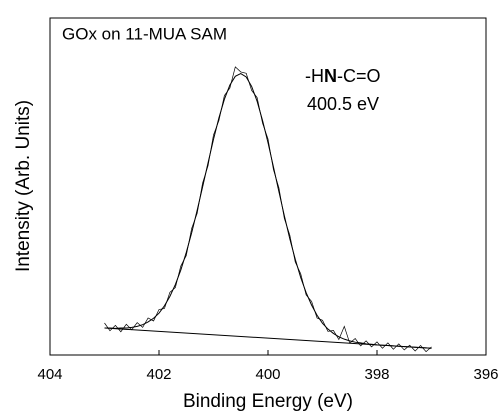 The width and height of the screenshot is (504, 416). What do you see at coordinates (376, 374) in the screenshot?
I see `x-tick-label: 398` at bounding box center [376, 374].